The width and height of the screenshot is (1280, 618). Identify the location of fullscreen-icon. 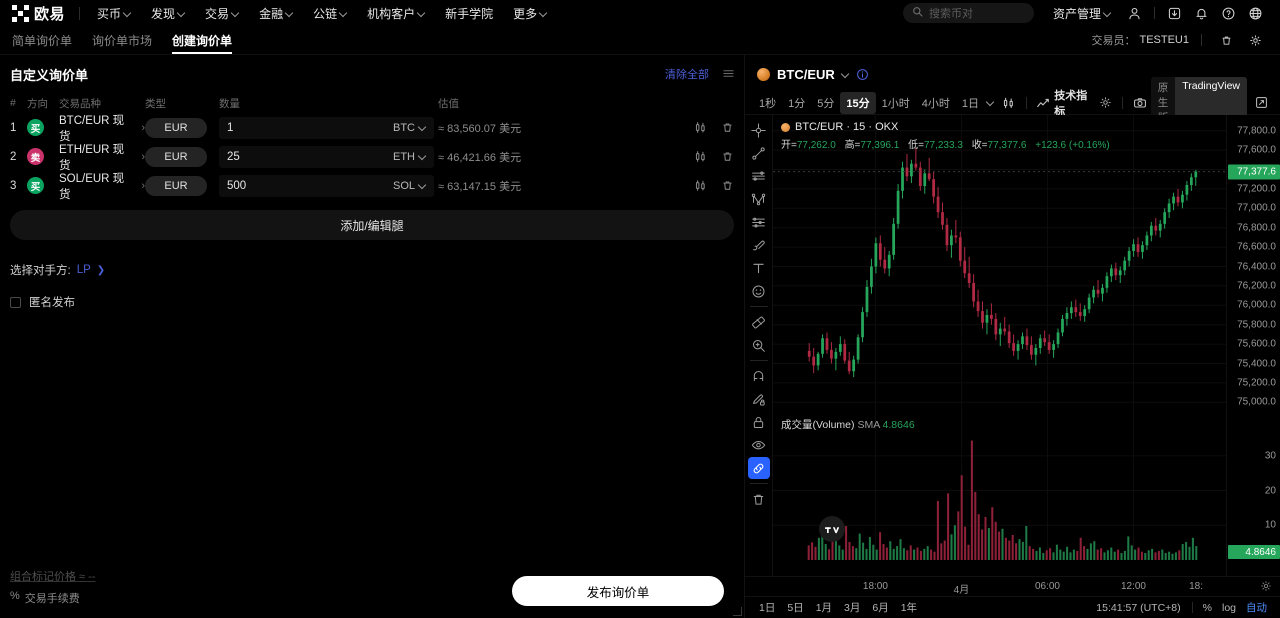
(1261, 102).